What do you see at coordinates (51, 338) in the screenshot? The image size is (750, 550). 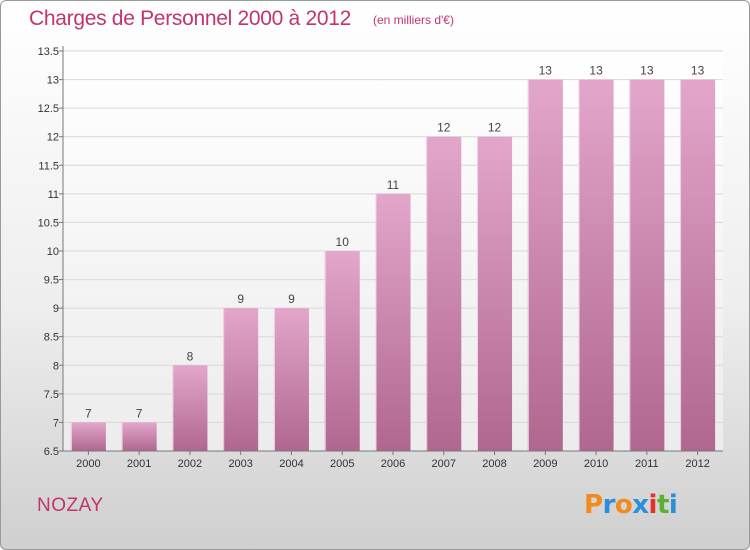 I see `y-tick-label: 8.5` at bounding box center [51, 338].